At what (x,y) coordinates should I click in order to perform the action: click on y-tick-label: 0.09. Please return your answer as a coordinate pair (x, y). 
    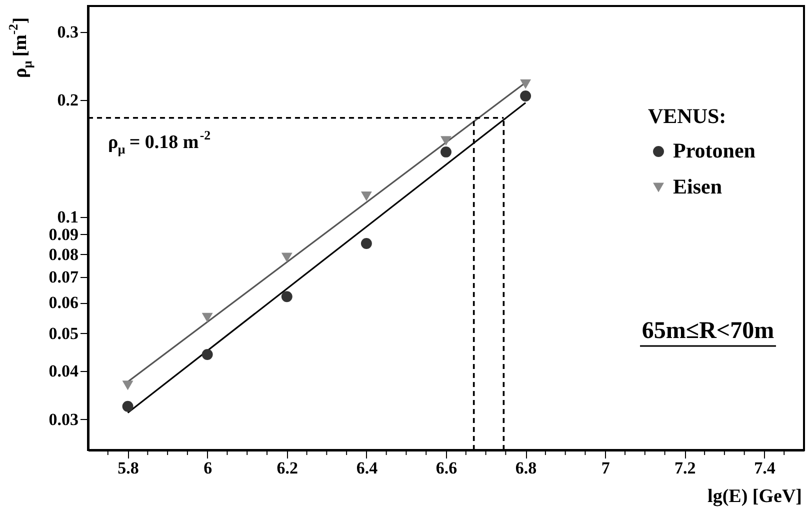
    Looking at the image, I should click on (63, 234).